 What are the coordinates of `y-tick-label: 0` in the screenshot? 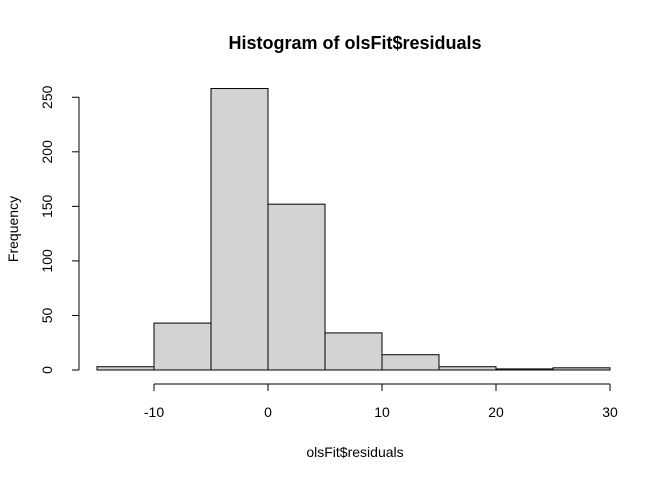 It's located at (47, 370).